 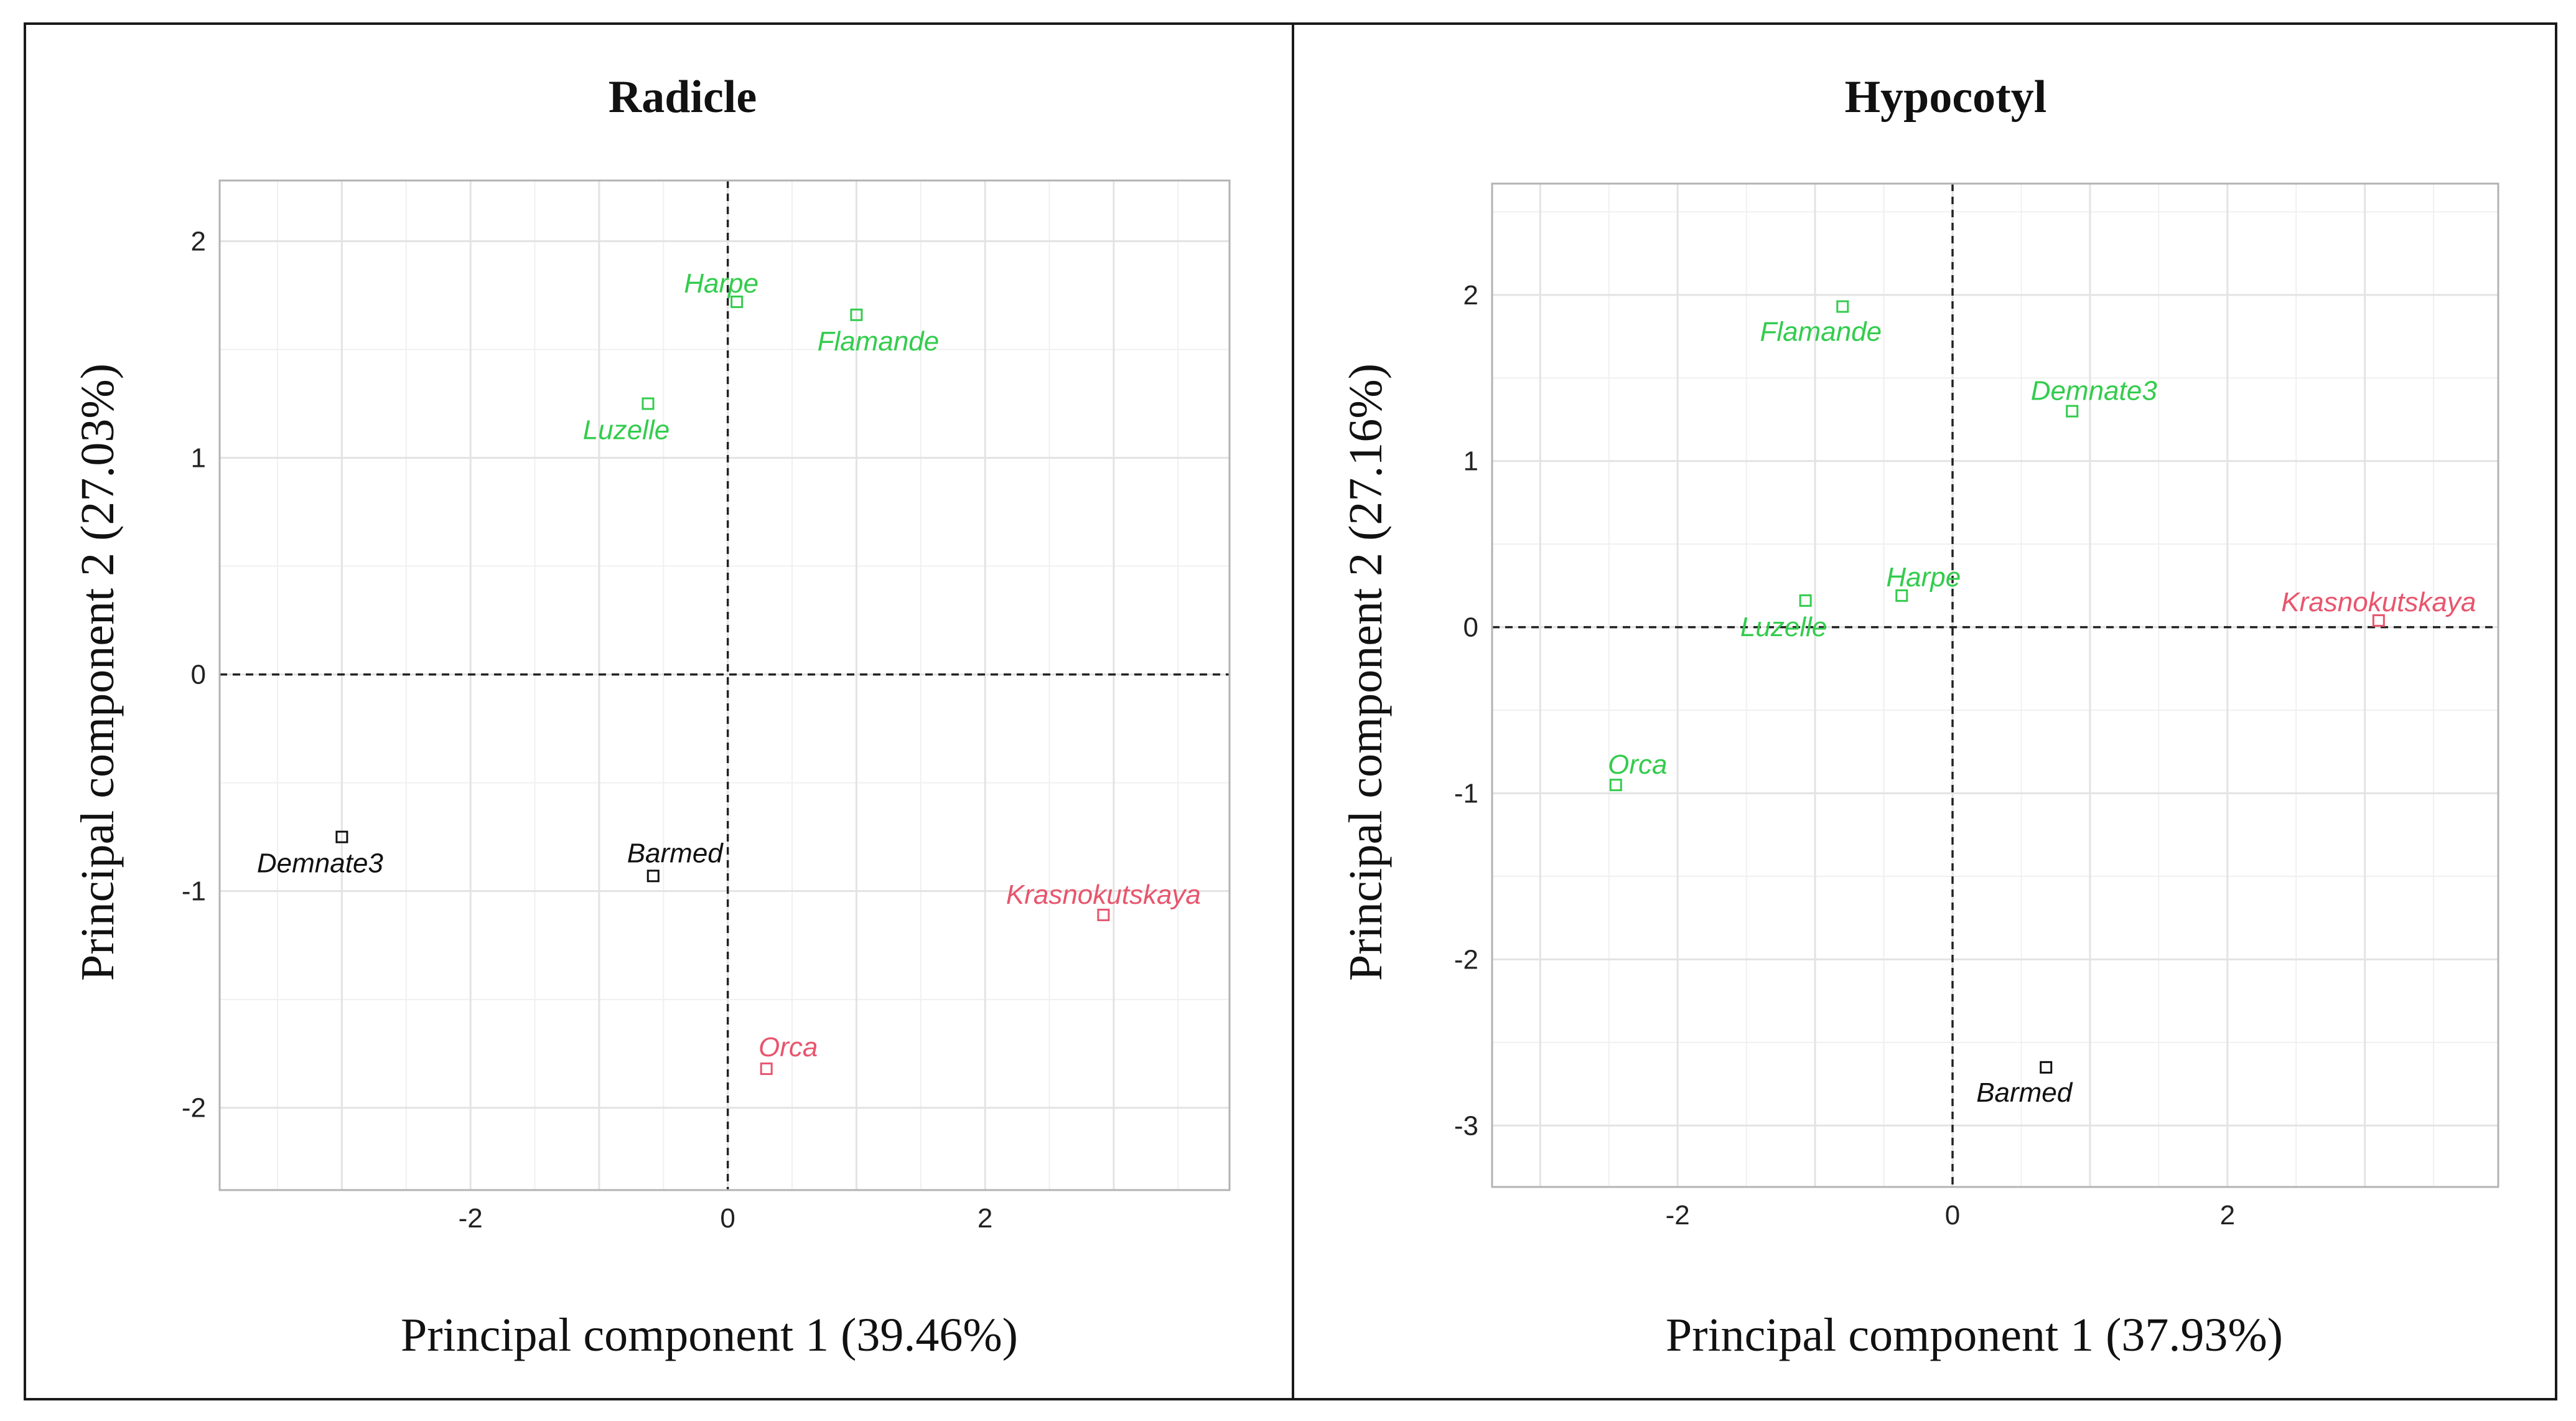 What do you see at coordinates (1466, 1125) in the screenshot?
I see `y-tick-label: -3` at bounding box center [1466, 1125].